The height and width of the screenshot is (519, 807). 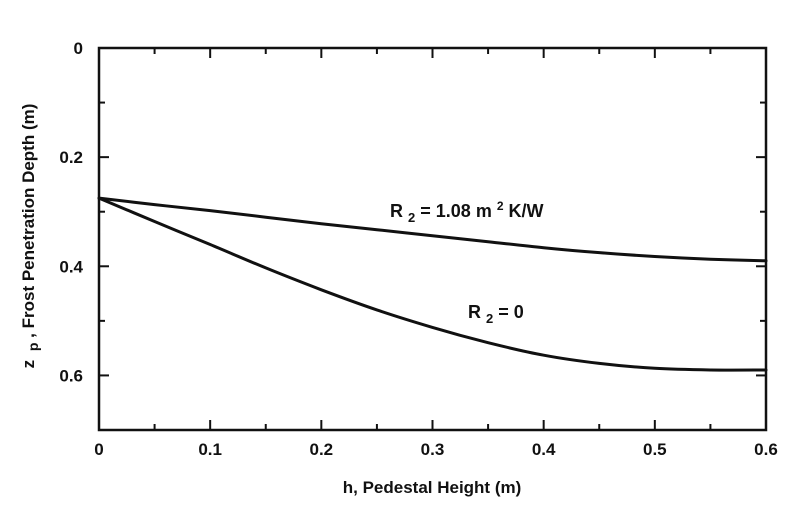 I want to click on series-label-sup: 2, so click(x=500, y=206).